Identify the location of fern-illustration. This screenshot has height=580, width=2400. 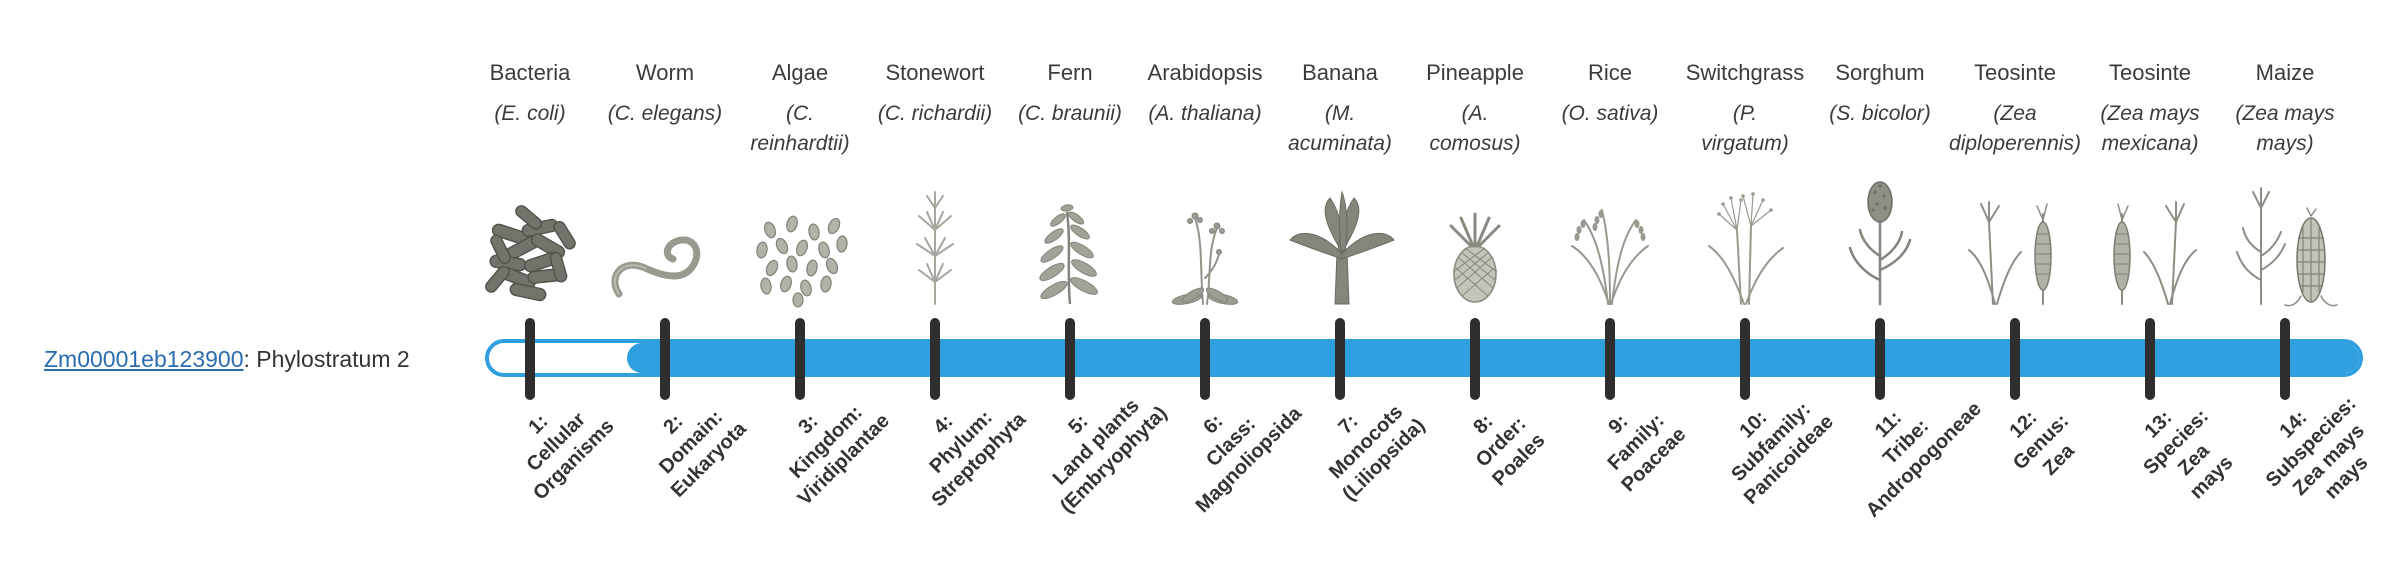
(1070, 233).